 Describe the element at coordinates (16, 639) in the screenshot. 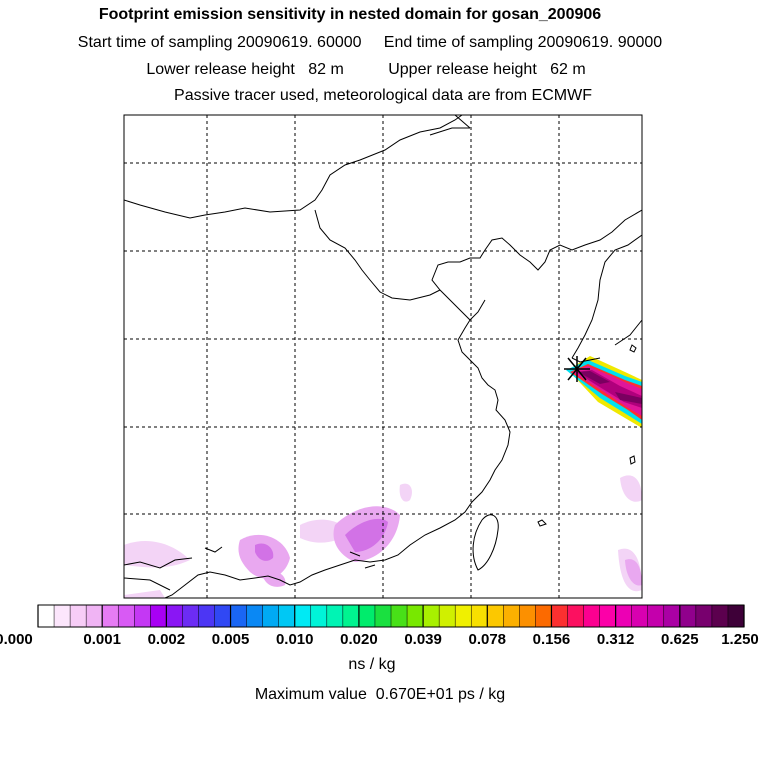

I see `colorbar-tick-label: 0.000` at that location.